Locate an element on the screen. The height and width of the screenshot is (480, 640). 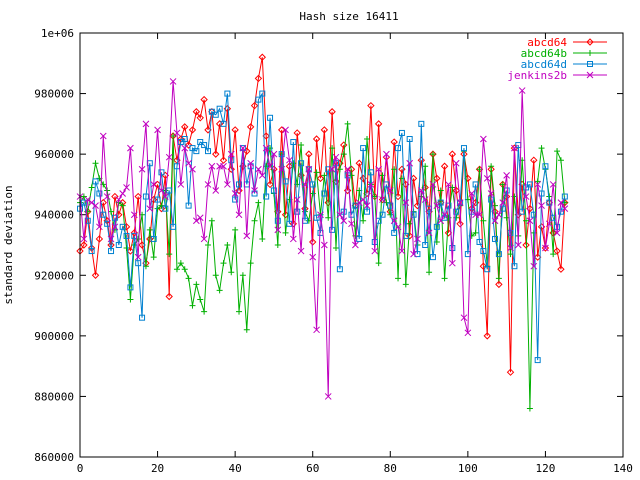
x-tick-label: 120 is located at coordinates (545, 468).